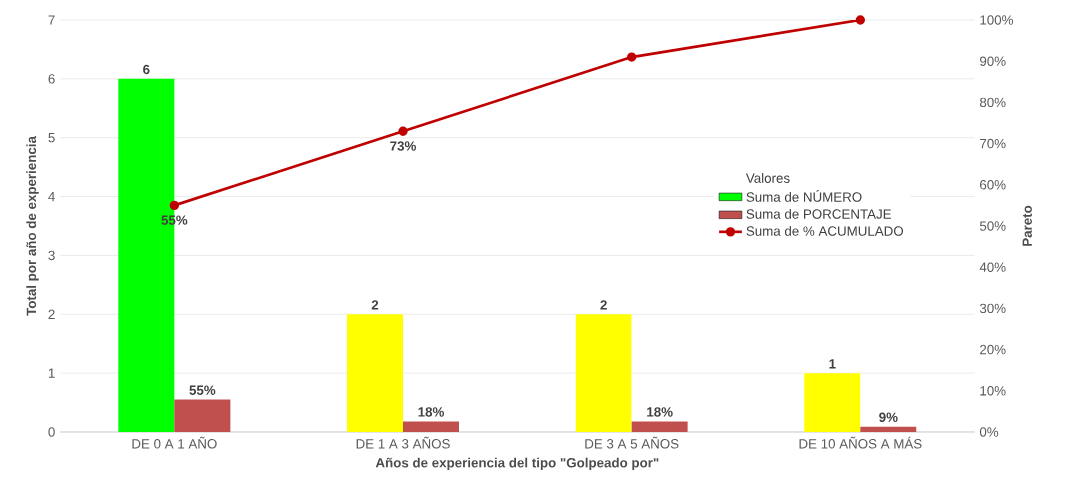 The image size is (1068, 484). I want to click on data-label: 9%, so click(888, 417).